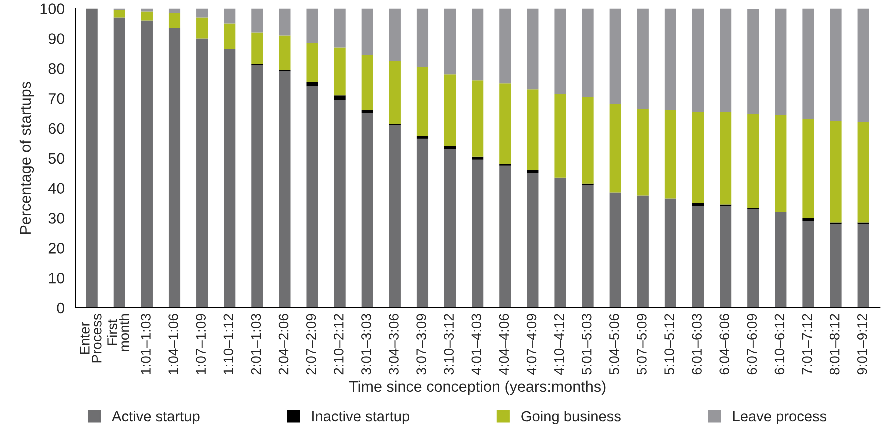 Image resolution: width=889 pixels, height=440 pixels. What do you see at coordinates (201, 344) in the screenshot?
I see `x-tick-label: 1:07–1:09` at bounding box center [201, 344].